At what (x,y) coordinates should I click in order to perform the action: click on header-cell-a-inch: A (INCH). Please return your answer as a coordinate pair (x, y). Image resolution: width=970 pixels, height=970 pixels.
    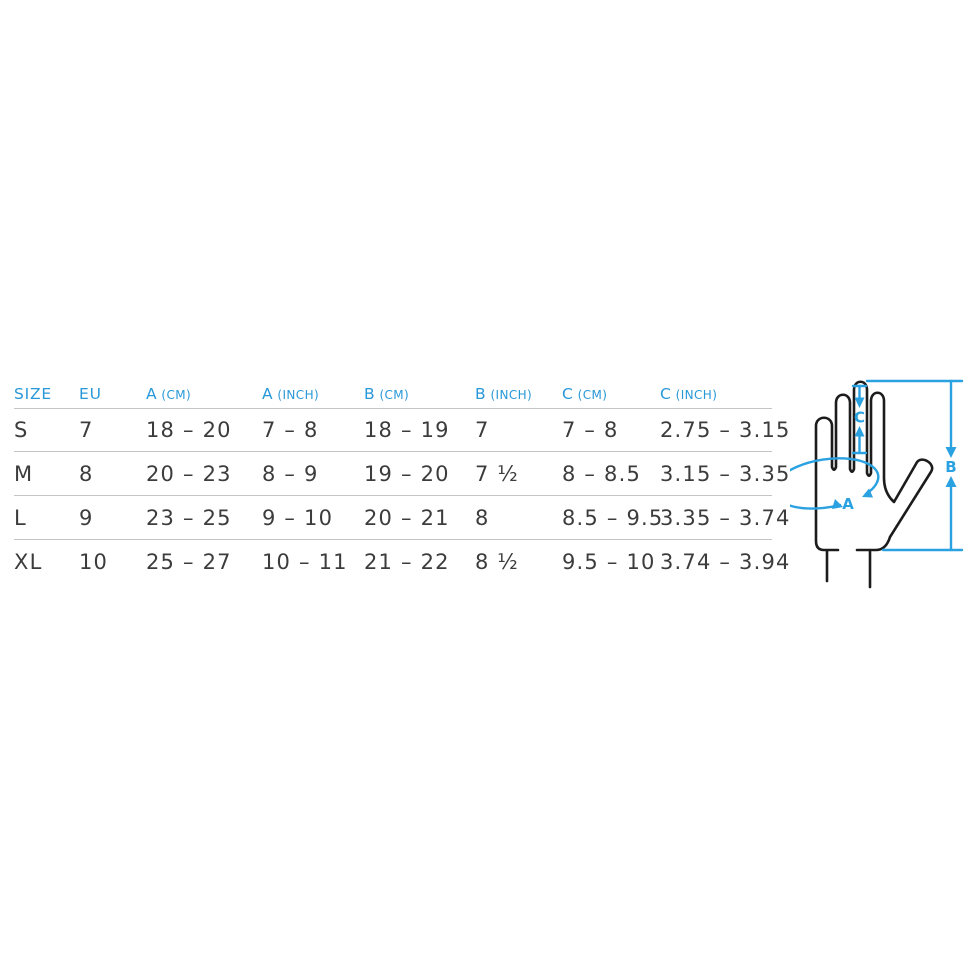
    Looking at the image, I should click on (313, 393).